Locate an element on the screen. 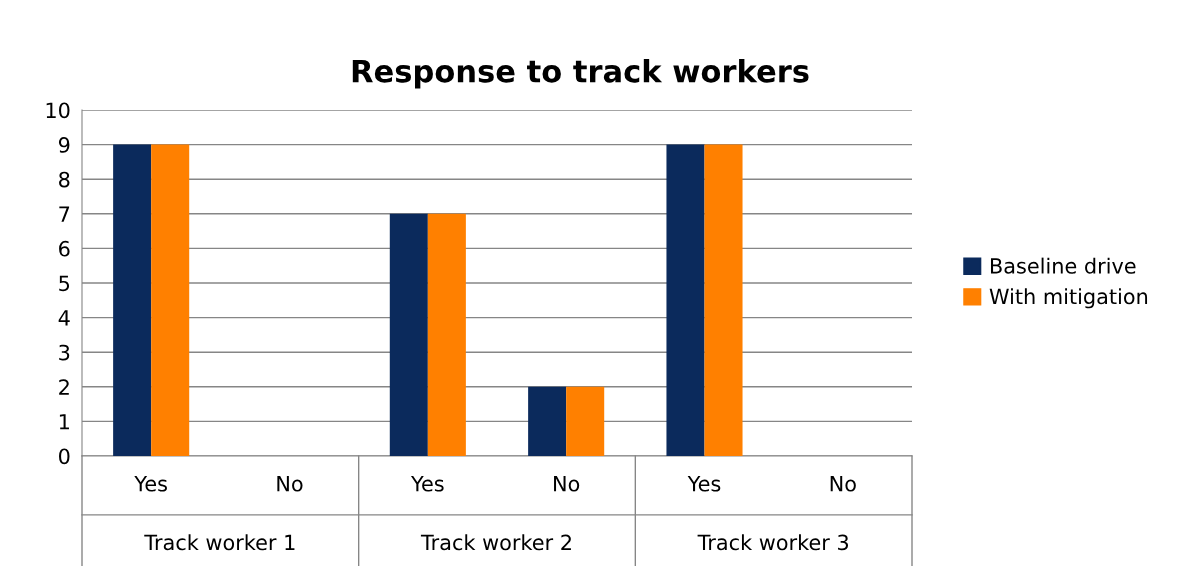 The image size is (1201, 566). y-tick-label: 6 is located at coordinates (64, 248).